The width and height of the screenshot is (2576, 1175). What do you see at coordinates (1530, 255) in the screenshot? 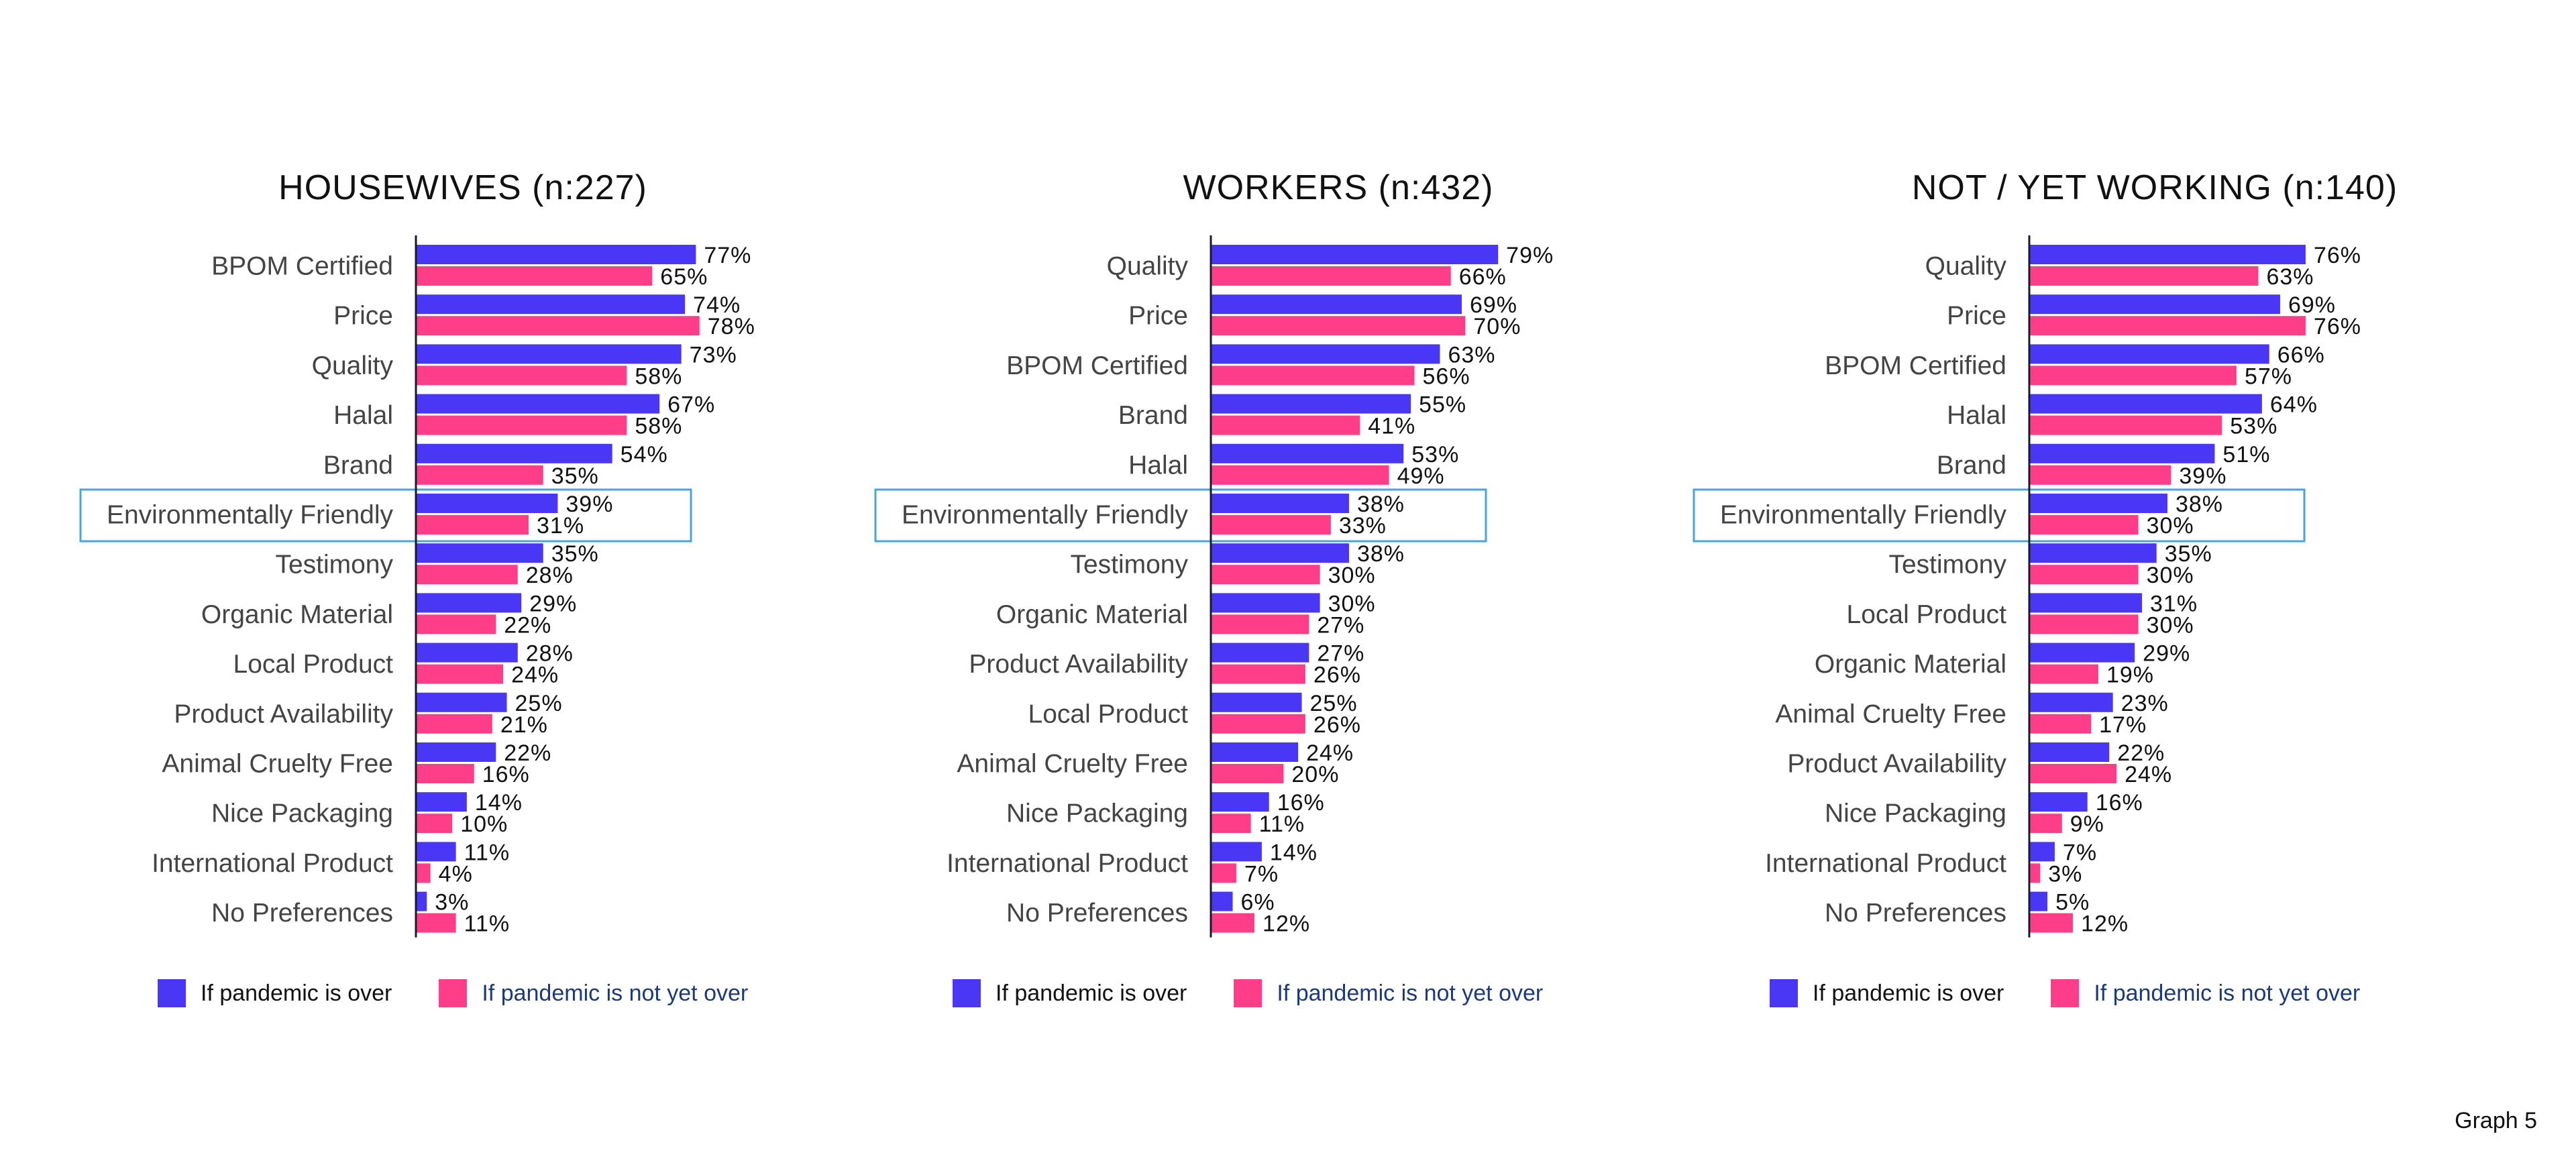
I see `data-label: 79%` at bounding box center [1530, 255].